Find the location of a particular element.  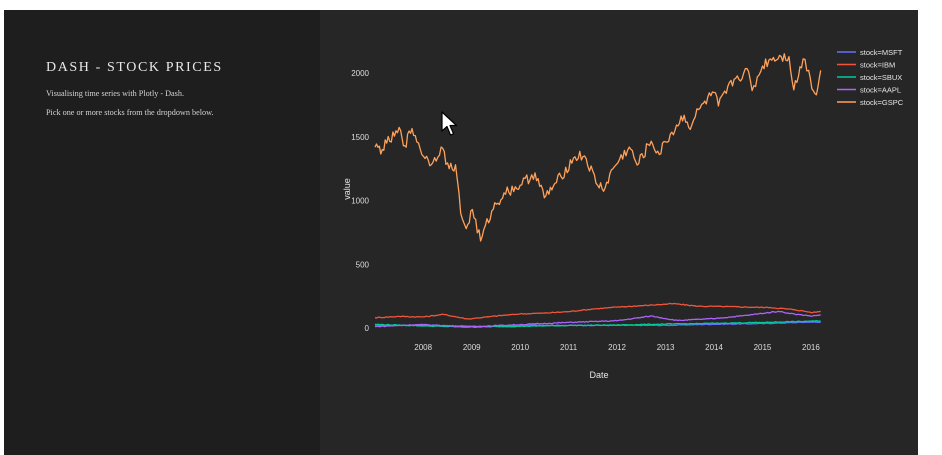

x-tick-label: 2016 is located at coordinates (811, 347).